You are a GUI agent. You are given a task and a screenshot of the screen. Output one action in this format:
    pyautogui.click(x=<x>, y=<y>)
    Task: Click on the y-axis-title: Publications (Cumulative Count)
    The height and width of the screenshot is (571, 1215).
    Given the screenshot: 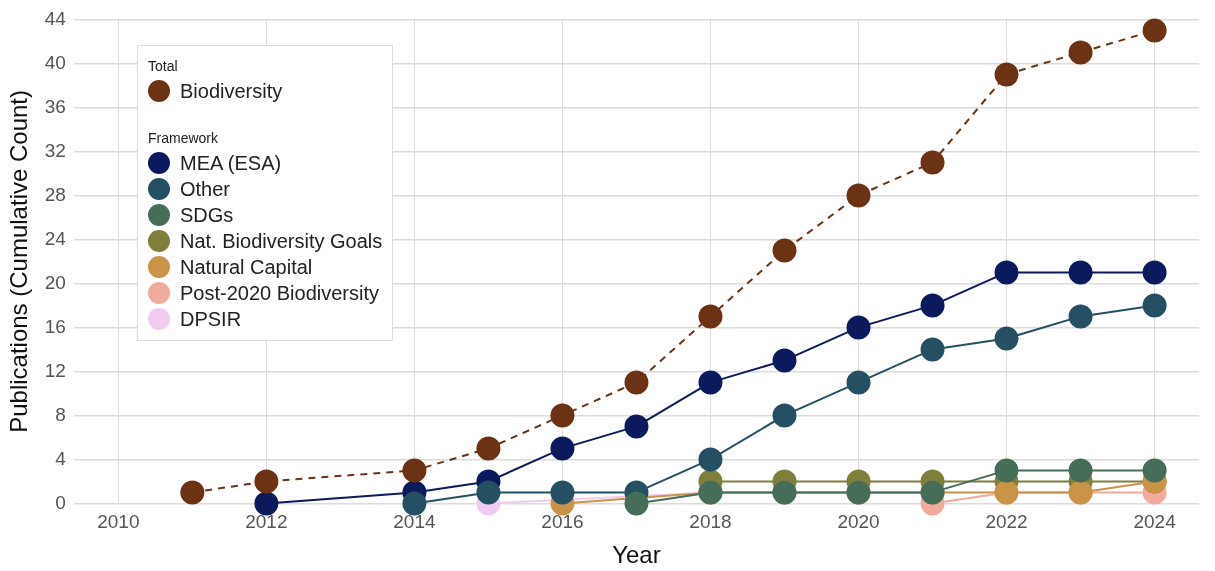 What is the action you would take?
    pyautogui.click(x=19, y=261)
    